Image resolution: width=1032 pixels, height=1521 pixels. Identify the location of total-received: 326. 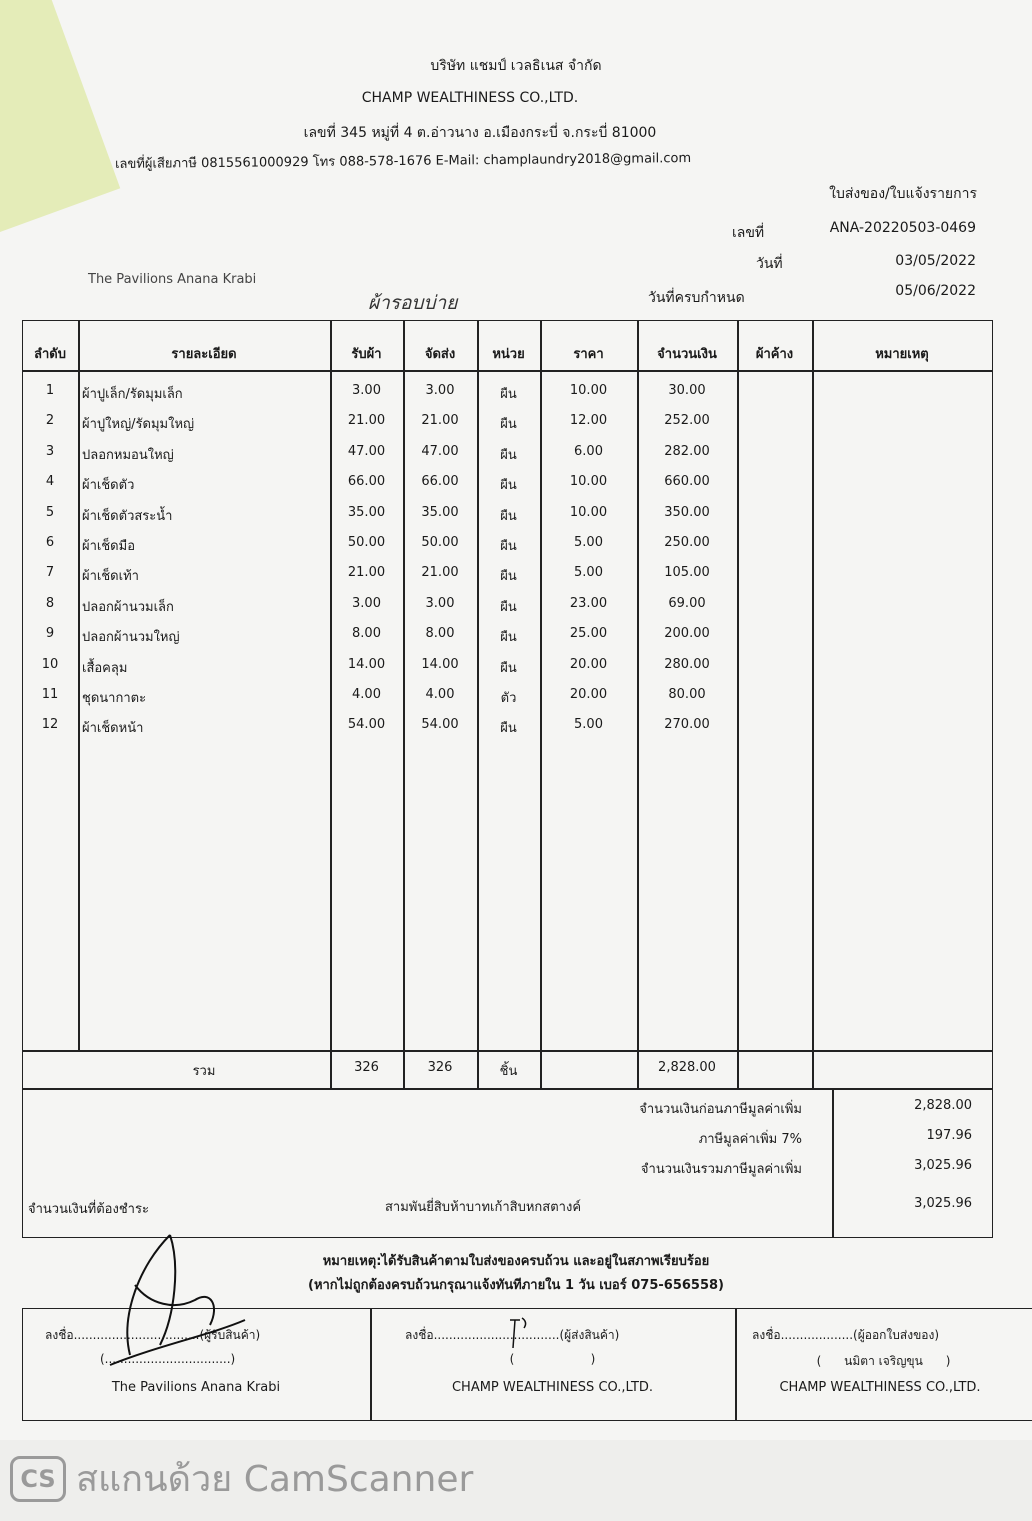
(366, 1067).